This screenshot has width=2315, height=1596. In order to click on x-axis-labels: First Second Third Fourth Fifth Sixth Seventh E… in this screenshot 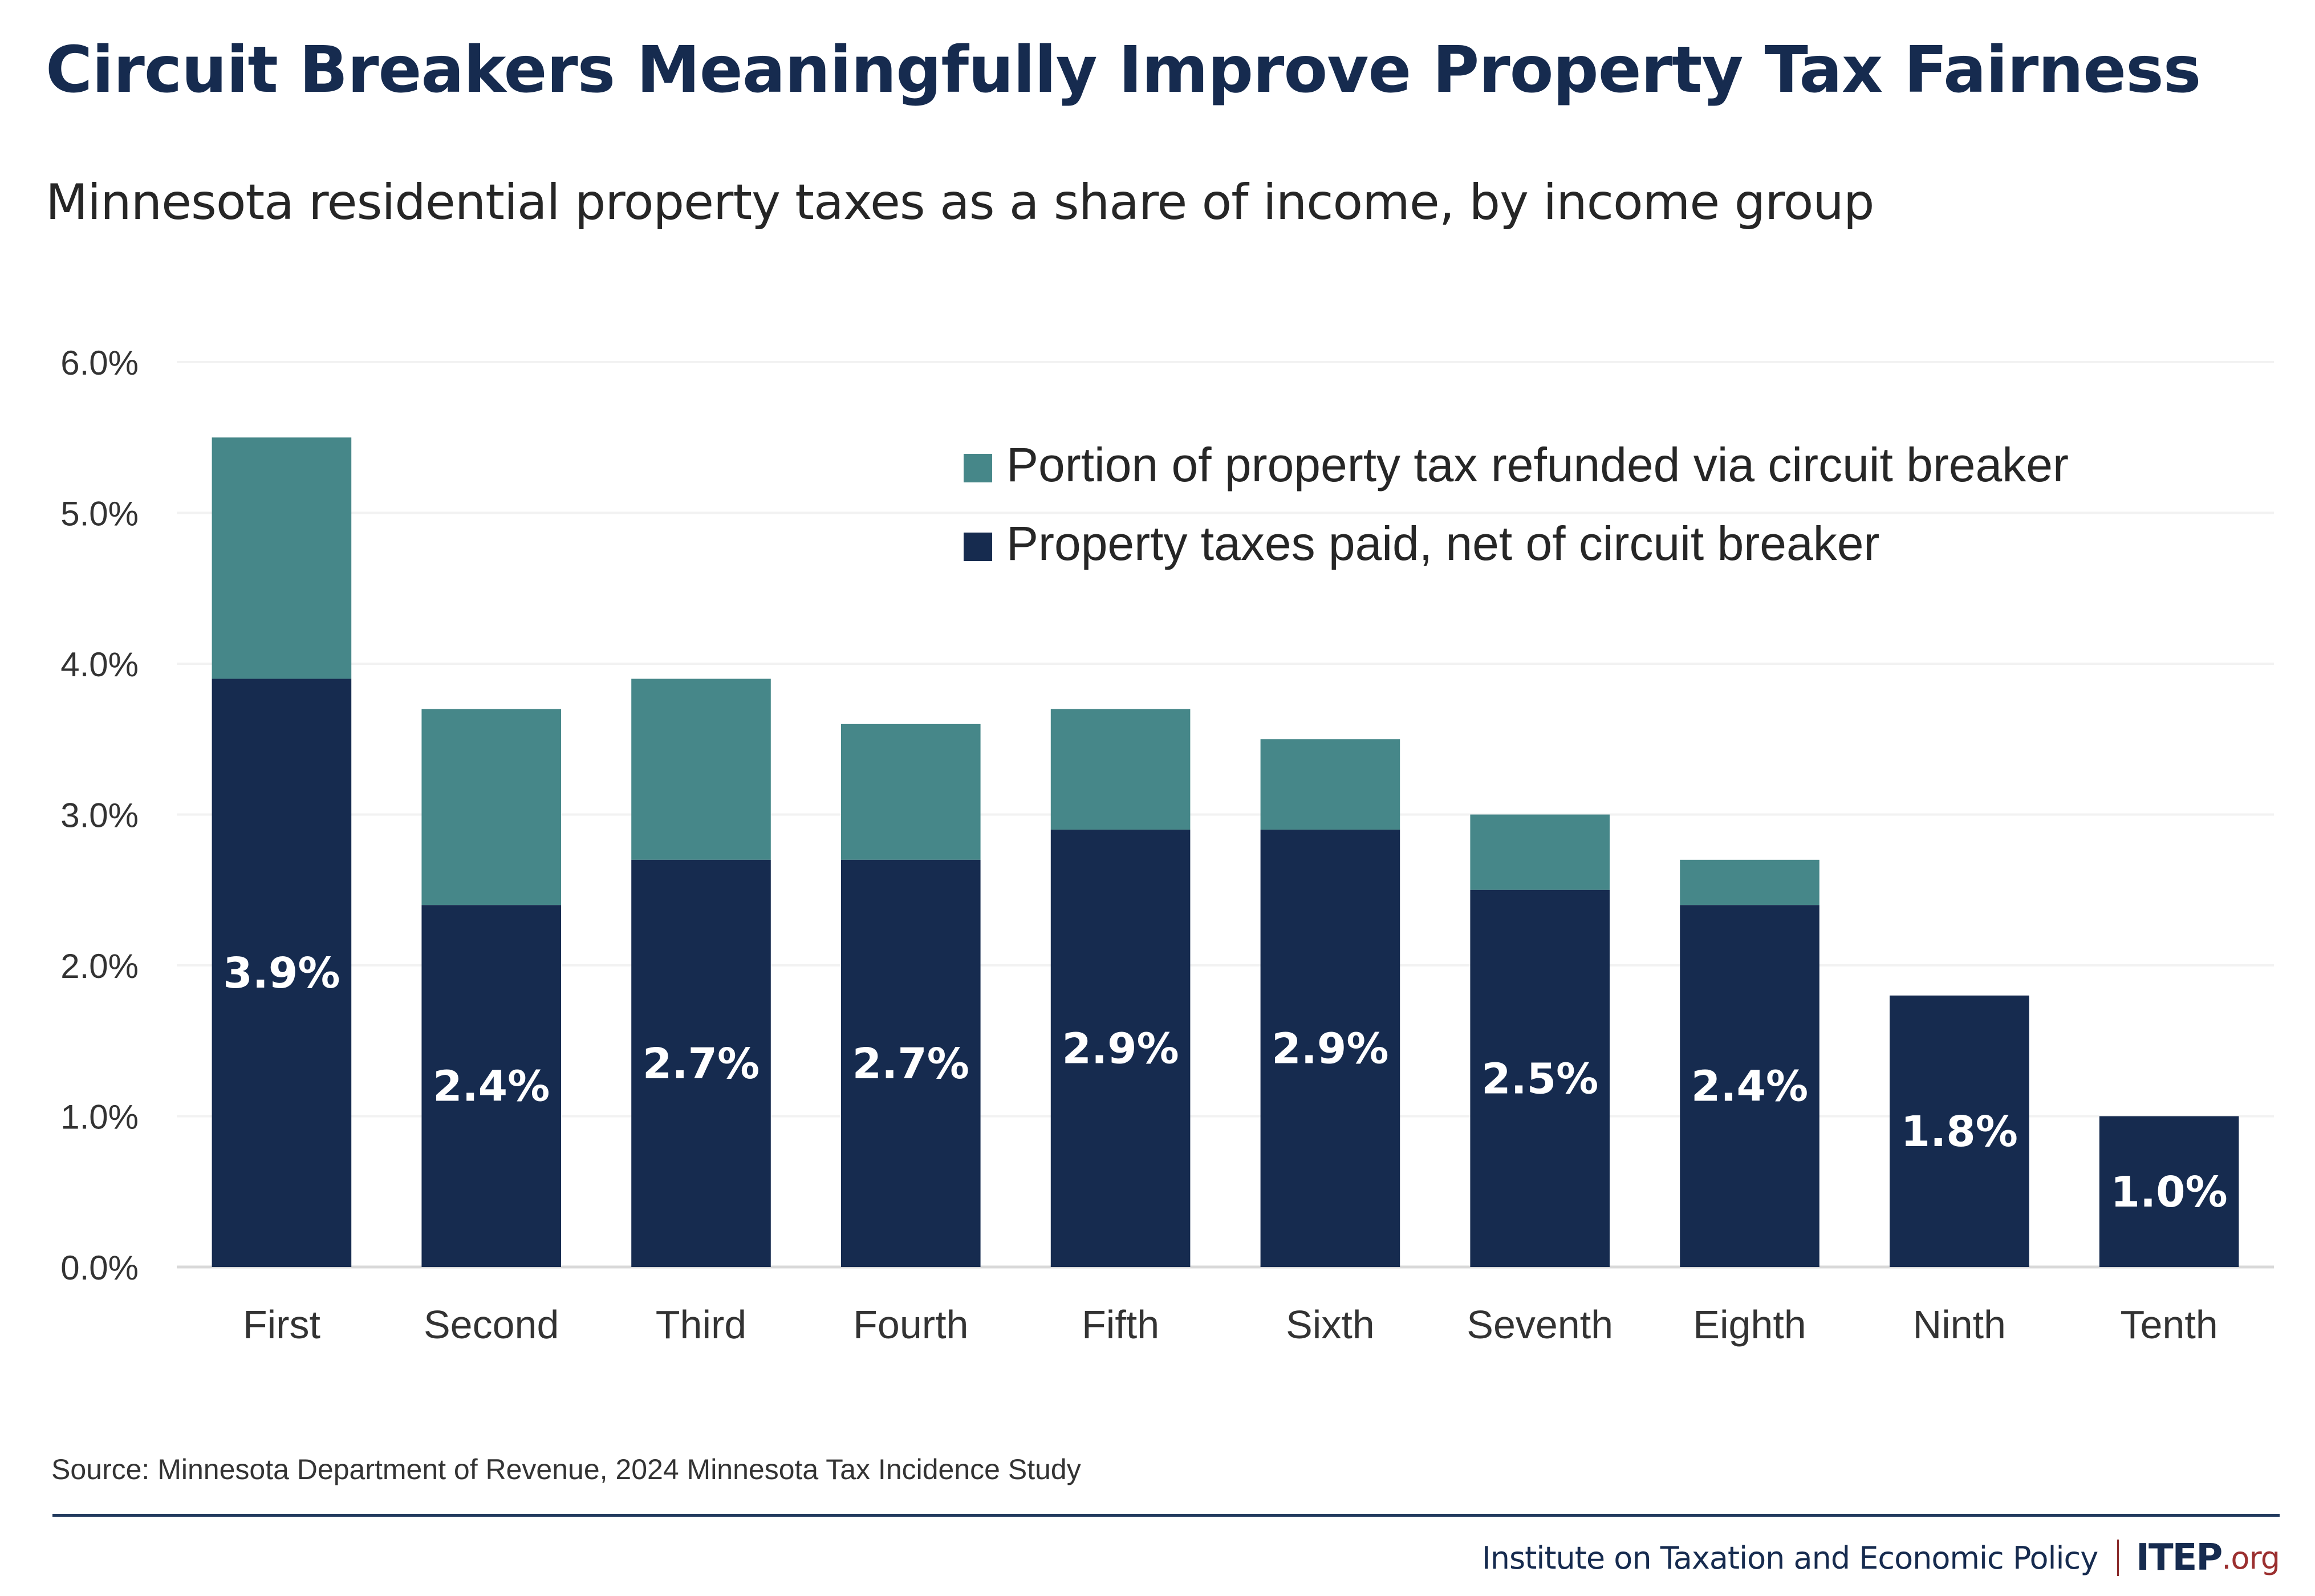, I will do `click(1230, 1324)`.